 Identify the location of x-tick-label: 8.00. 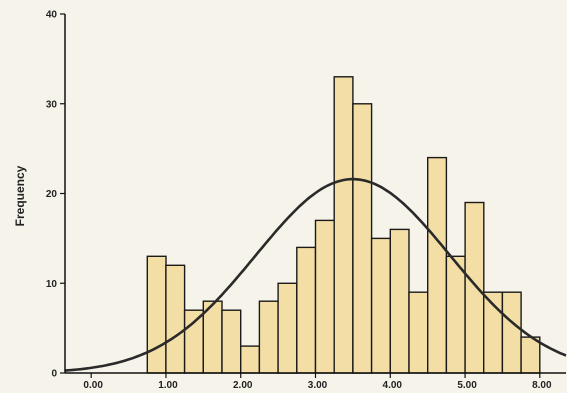
(542, 385).